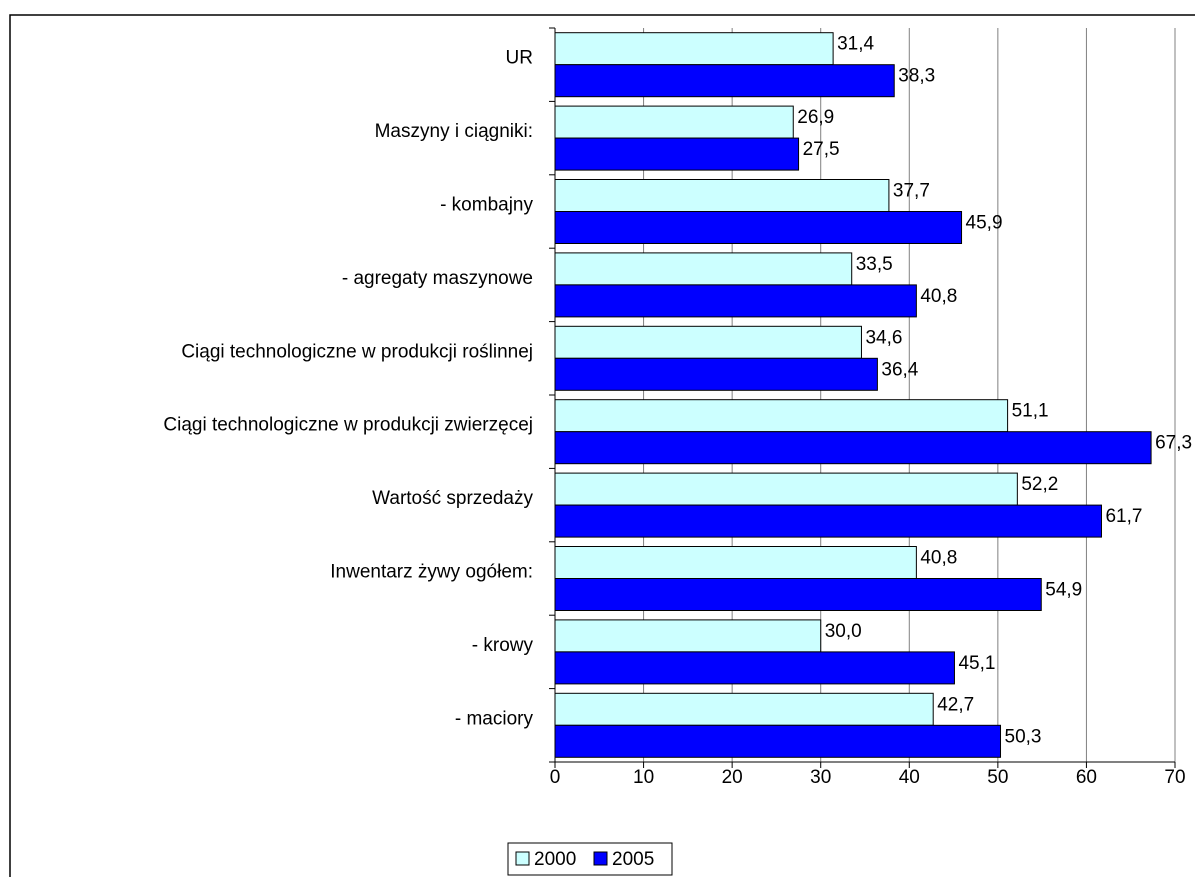  What do you see at coordinates (732, 777) in the screenshot?
I see `x-tick-label: 20` at bounding box center [732, 777].